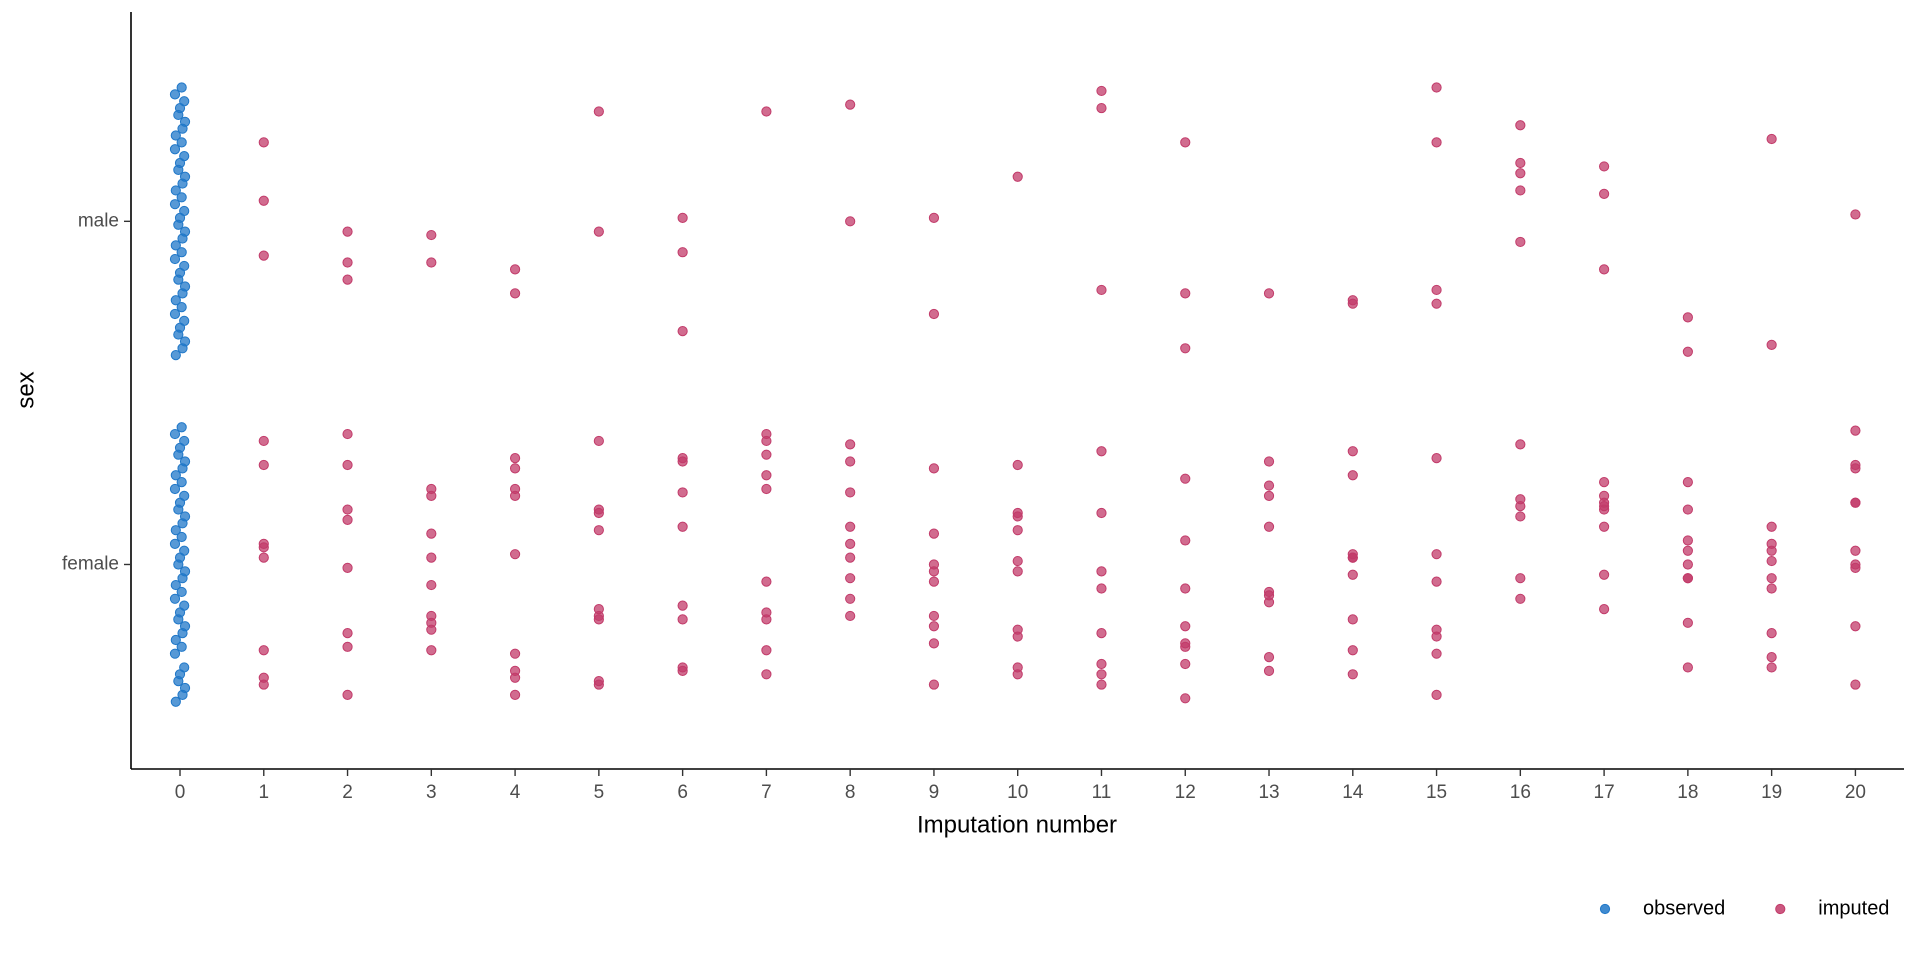 The height and width of the screenshot is (960, 1920). Describe the element at coordinates (1017, 792) in the screenshot. I see `x-tick-label: 10` at that location.